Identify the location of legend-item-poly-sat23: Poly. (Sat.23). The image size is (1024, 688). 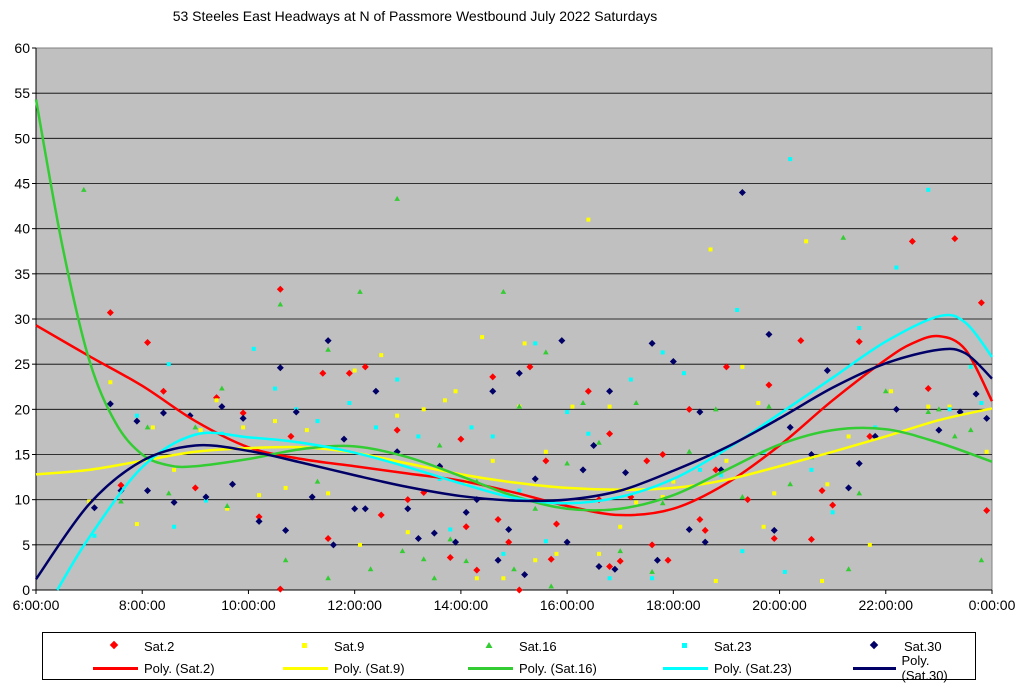
(727, 668).